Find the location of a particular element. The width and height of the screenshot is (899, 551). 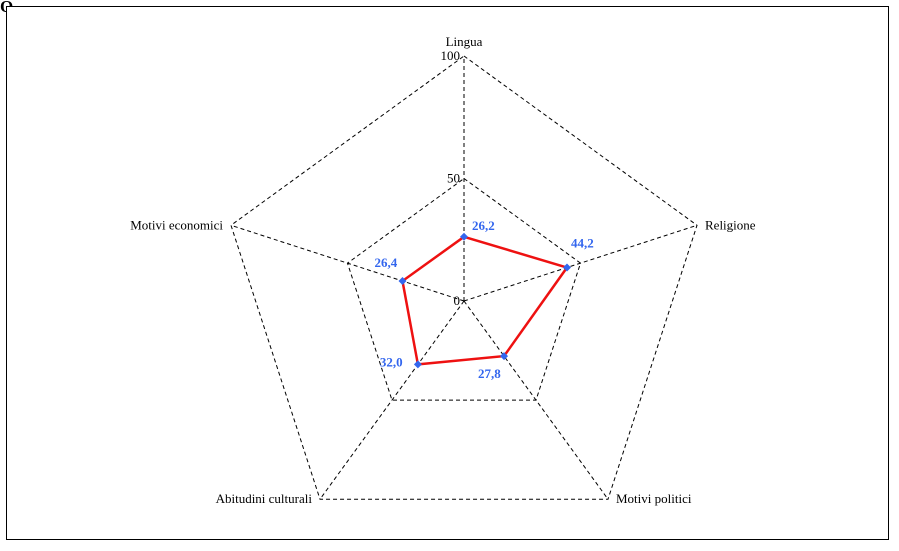

data-label: 32,0 is located at coordinates (391, 361).